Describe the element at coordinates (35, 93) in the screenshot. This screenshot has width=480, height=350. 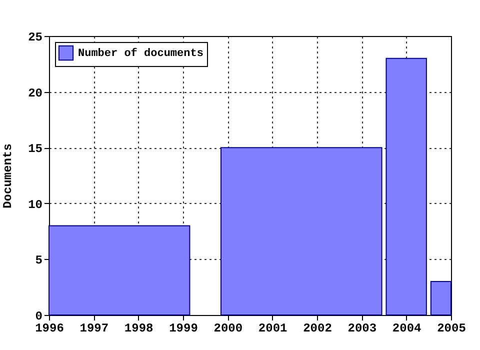
I see `y-tick-label: 20` at that location.